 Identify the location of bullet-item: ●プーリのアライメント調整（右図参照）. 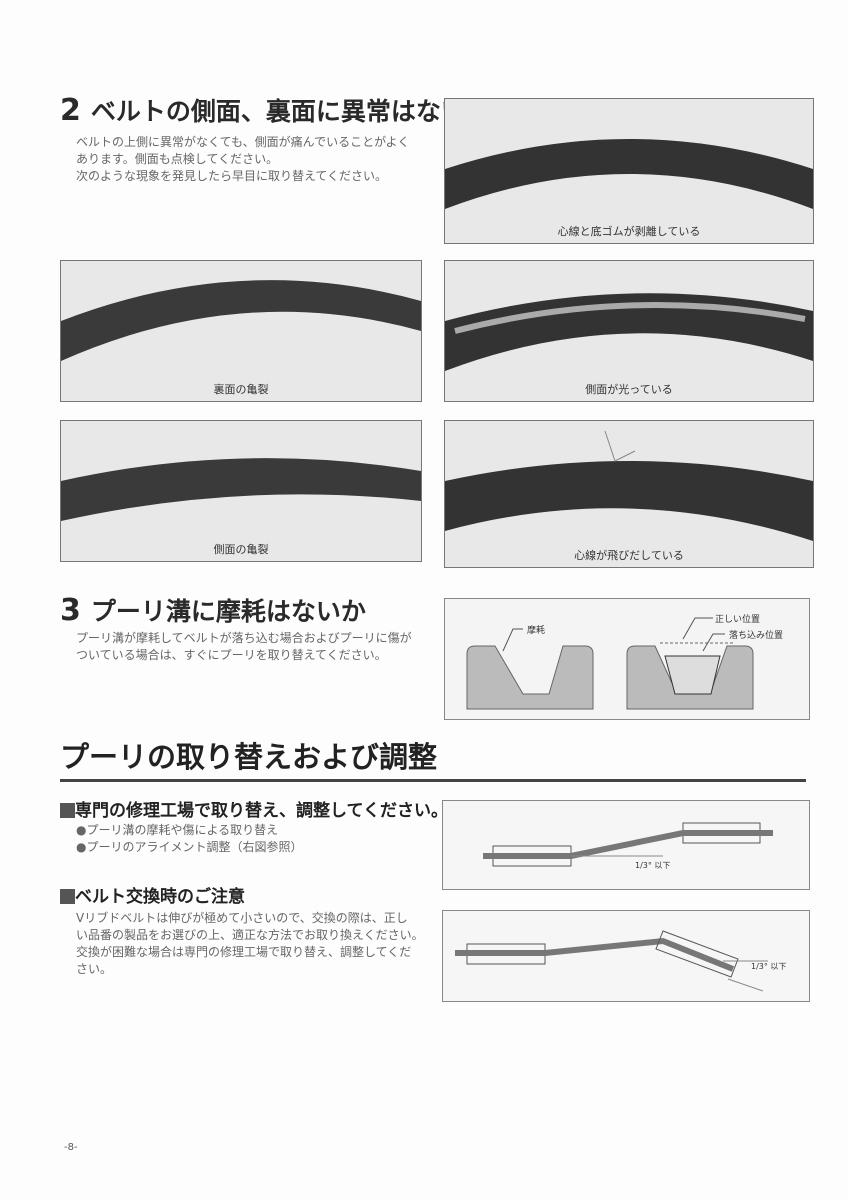
(189, 847).